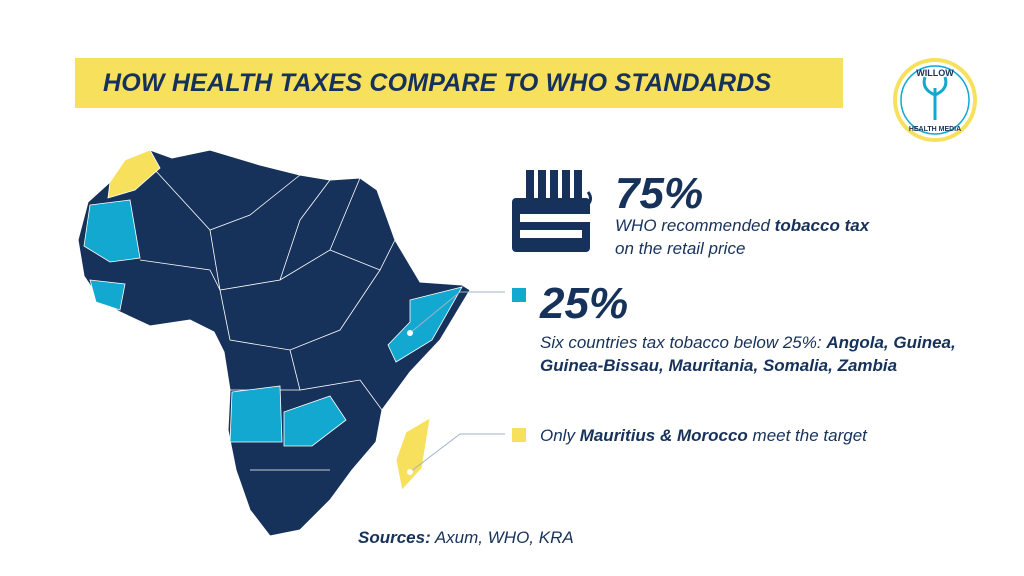 Image resolution: width=1024 pixels, height=576 pixels. I want to click on title-banner, so click(459, 83).